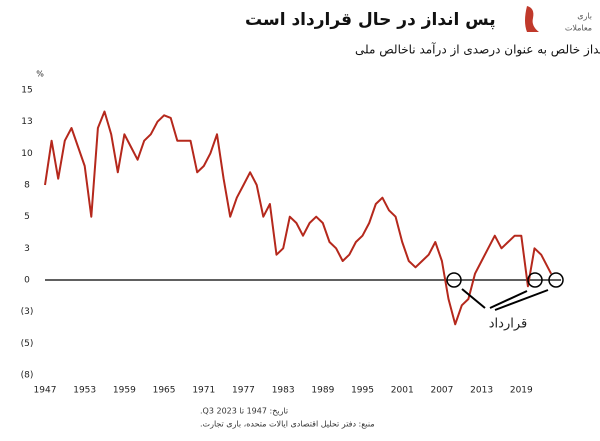  What do you see at coordinates (243, 391) in the screenshot?
I see `x-tick-label: 1977` at bounding box center [243, 391].